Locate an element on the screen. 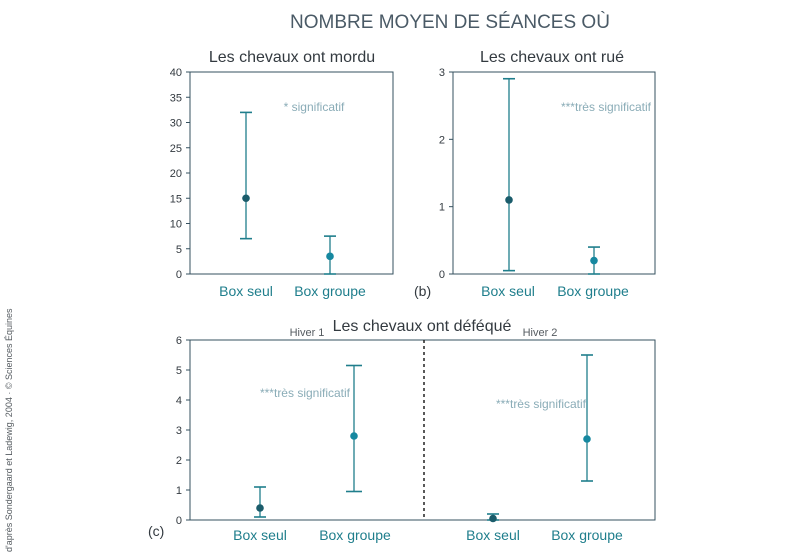  panel-c-group-0-series-0-point is located at coordinates (260, 508).